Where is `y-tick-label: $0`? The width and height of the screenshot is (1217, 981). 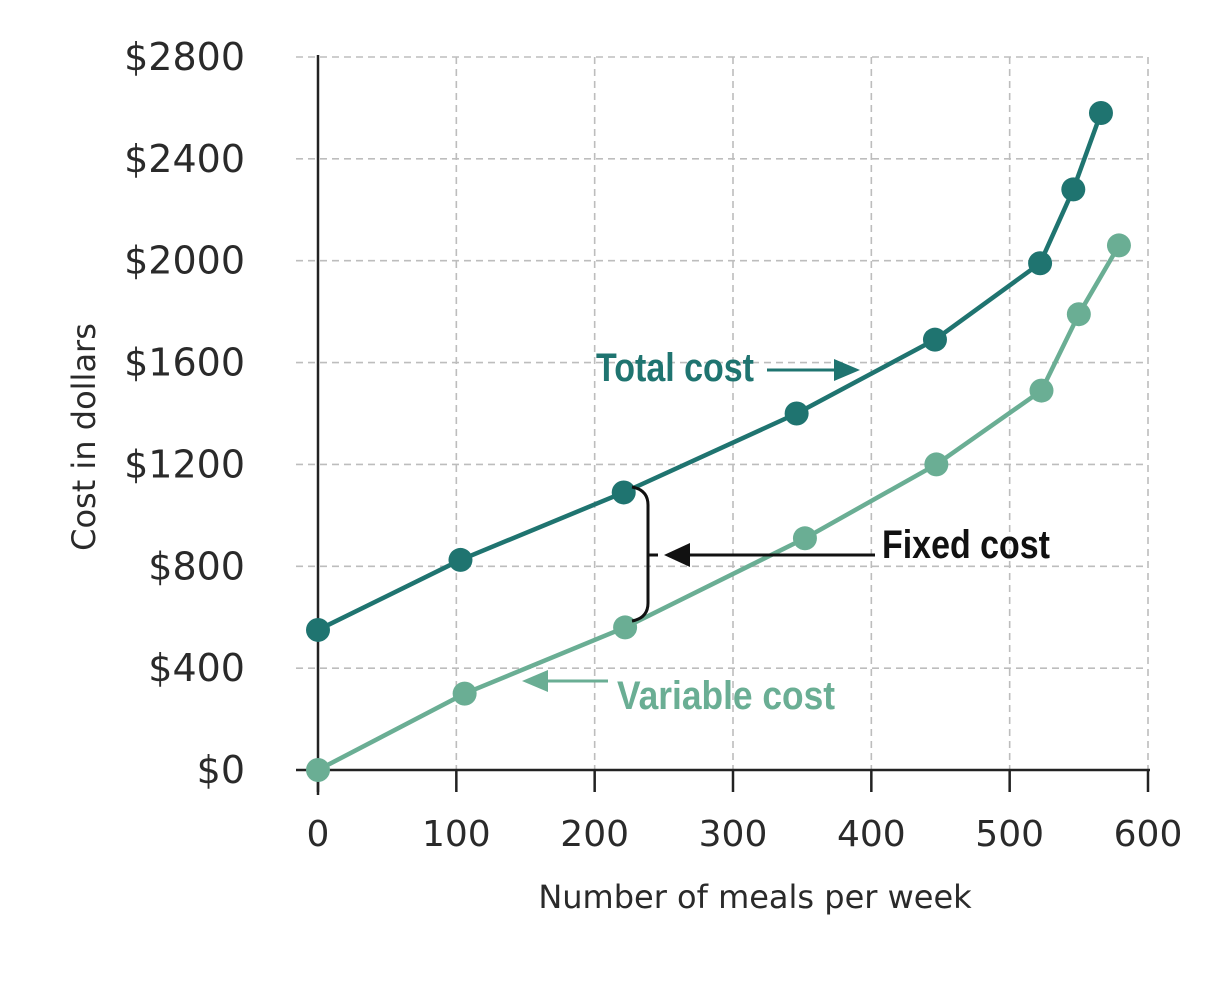 y-tick-label: $0 is located at coordinates (221, 770).